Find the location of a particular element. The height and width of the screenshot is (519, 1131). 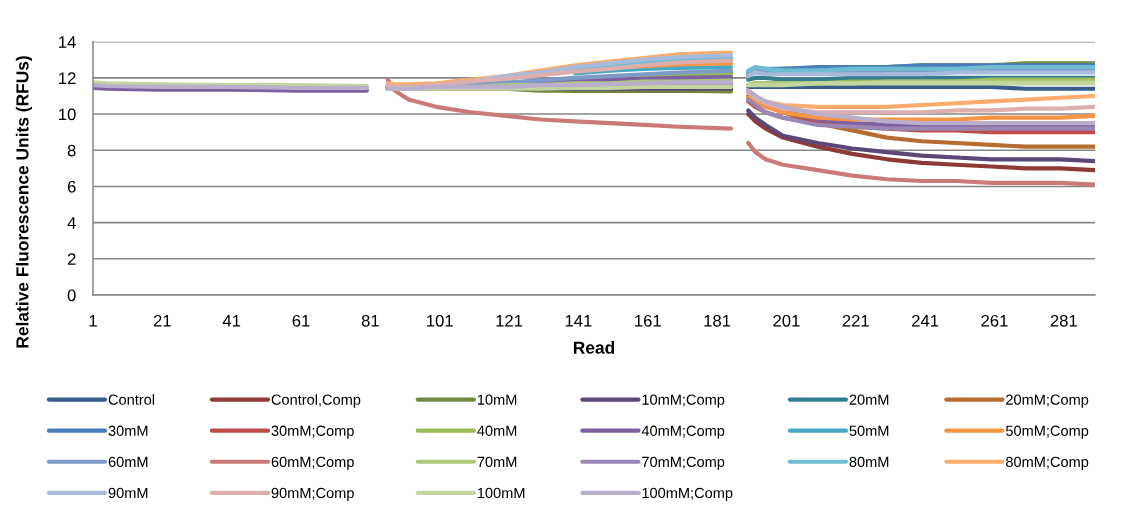

legend-label: 60mM;Comp is located at coordinates (312, 463).